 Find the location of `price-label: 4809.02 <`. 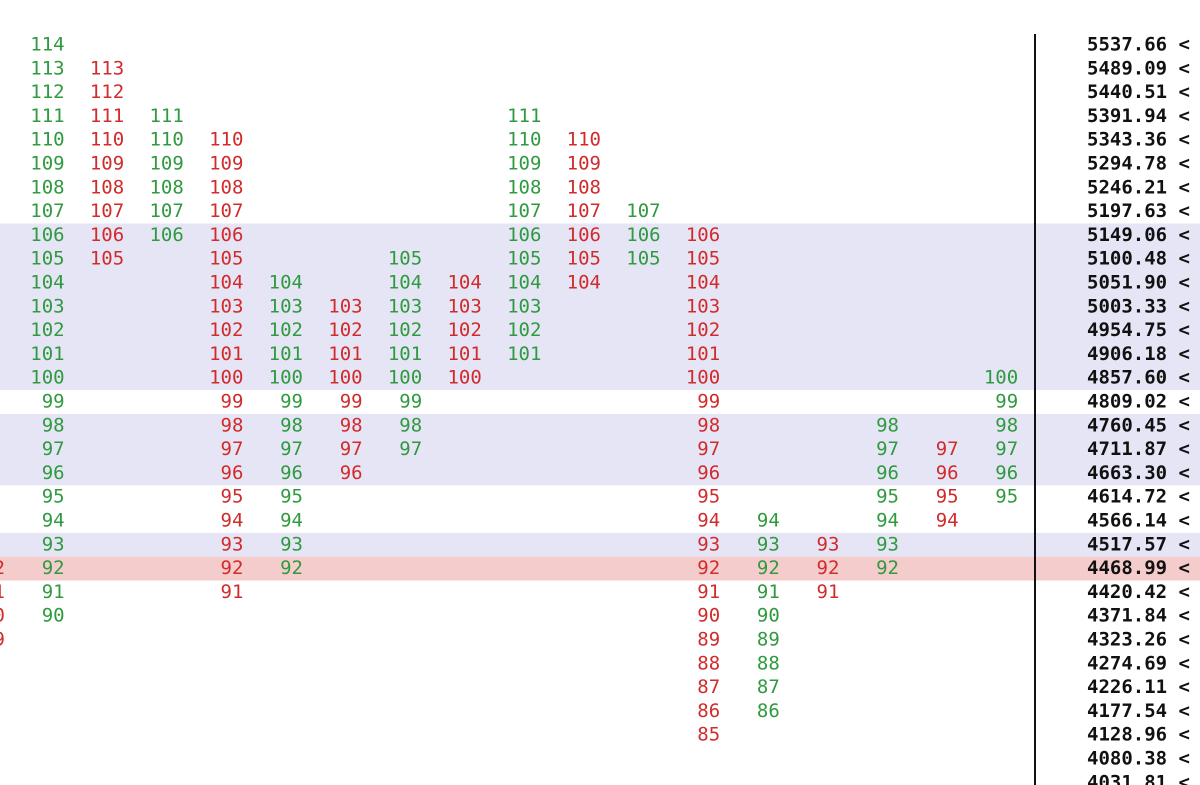

price-label: 4809.02 < is located at coordinates (1138, 402).